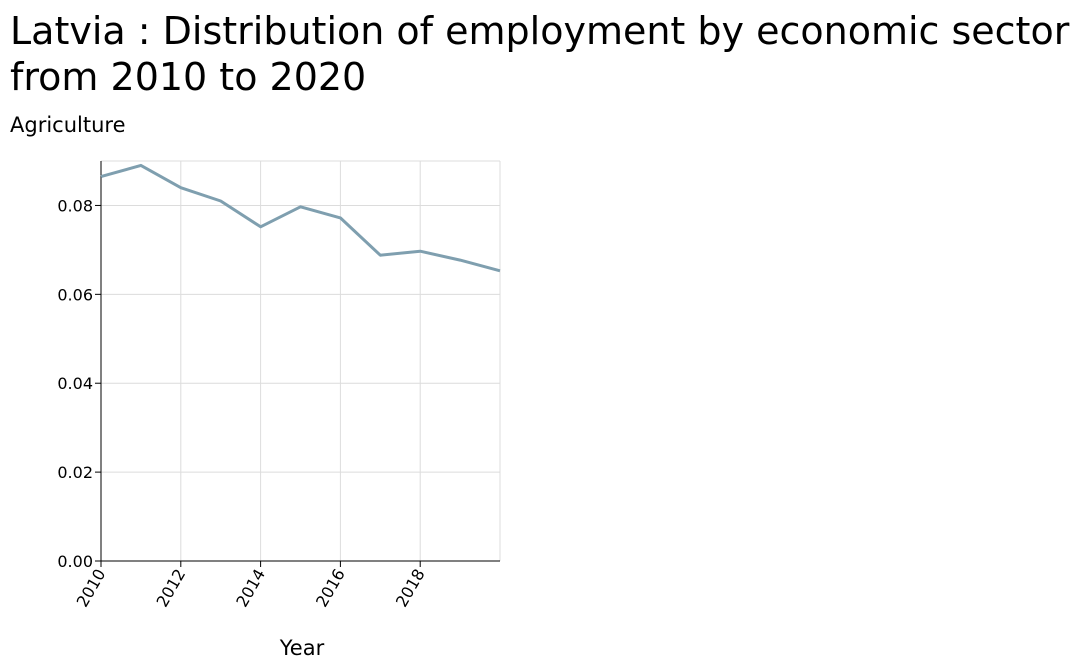 The width and height of the screenshot is (1090, 672). I want to click on series-layer, so click(300, 218).